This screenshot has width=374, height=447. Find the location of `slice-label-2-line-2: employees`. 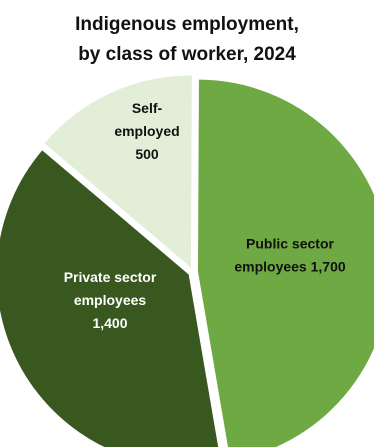

slice-label-2-line-2: employees is located at coordinates (110, 300).